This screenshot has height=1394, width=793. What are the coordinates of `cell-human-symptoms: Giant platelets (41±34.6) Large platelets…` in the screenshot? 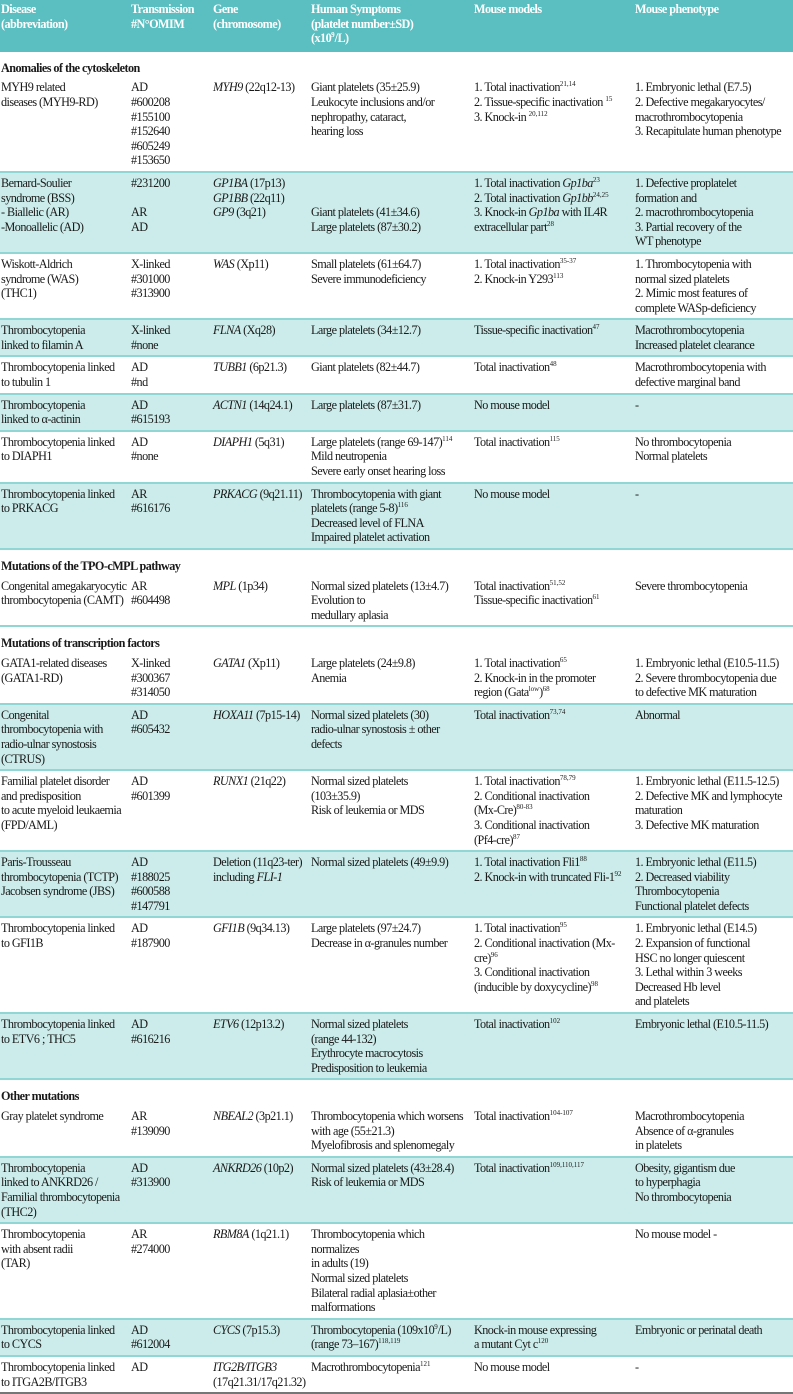 It's located at (391, 212).